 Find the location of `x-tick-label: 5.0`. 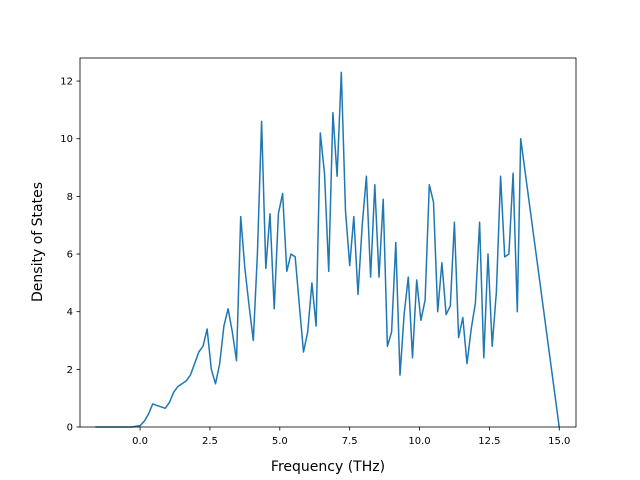

x-tick-label: 5.0 is located at coordinates (280, 441).